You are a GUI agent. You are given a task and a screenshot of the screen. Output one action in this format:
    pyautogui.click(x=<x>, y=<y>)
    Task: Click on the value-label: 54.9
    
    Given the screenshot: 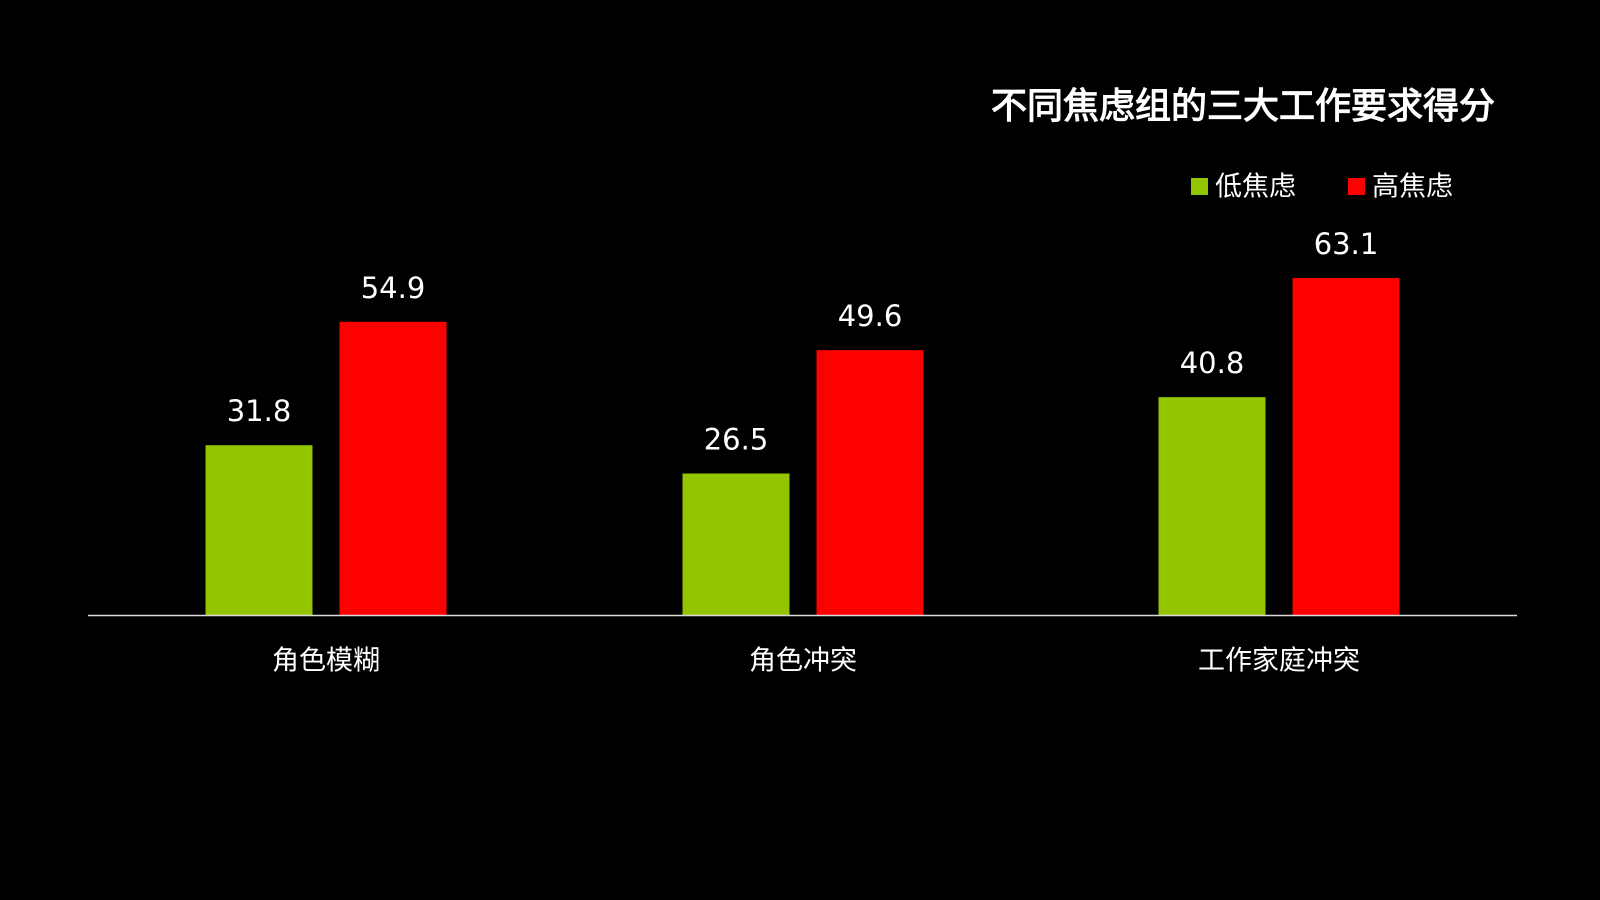 What is the action you would take?
    pyautogui.click(x=393, y=288)
    